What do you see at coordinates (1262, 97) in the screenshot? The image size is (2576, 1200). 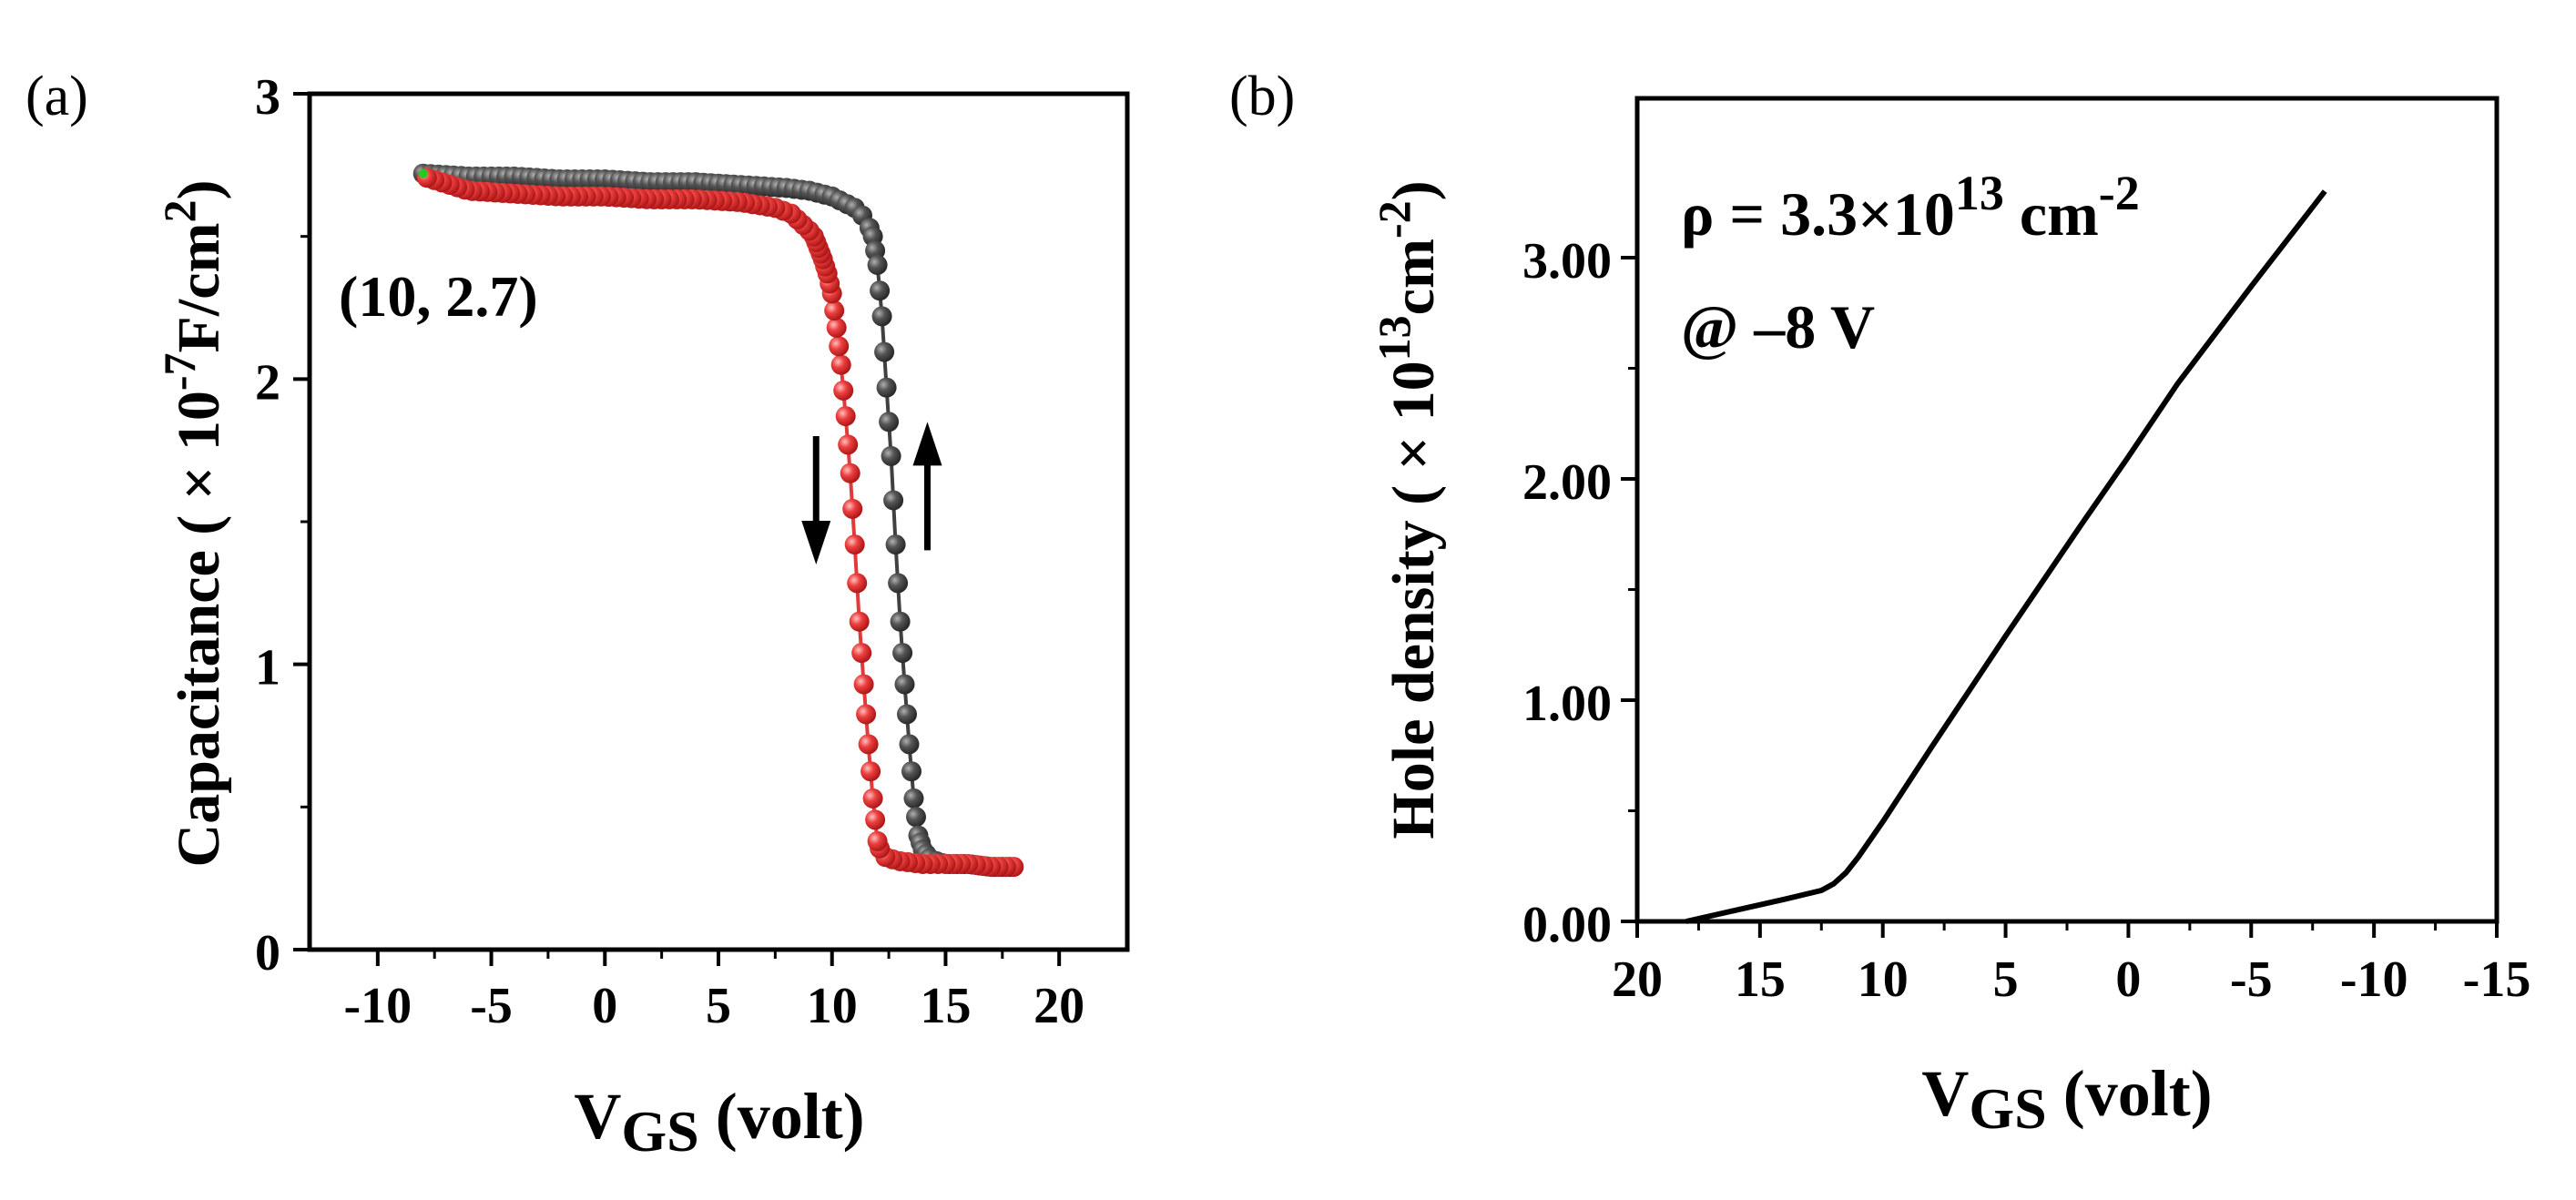 I see `panel-b-label: (b)` at bounding box center [1262, 97].